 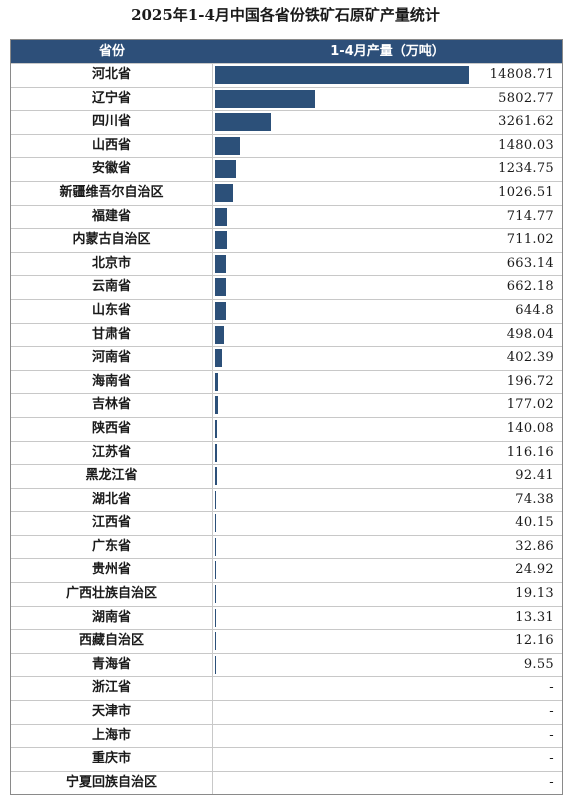 What do you see at coordinates (387, 240) in the screenshot?
I see `output-cell: 711.02` at bounding box center [387, 240].